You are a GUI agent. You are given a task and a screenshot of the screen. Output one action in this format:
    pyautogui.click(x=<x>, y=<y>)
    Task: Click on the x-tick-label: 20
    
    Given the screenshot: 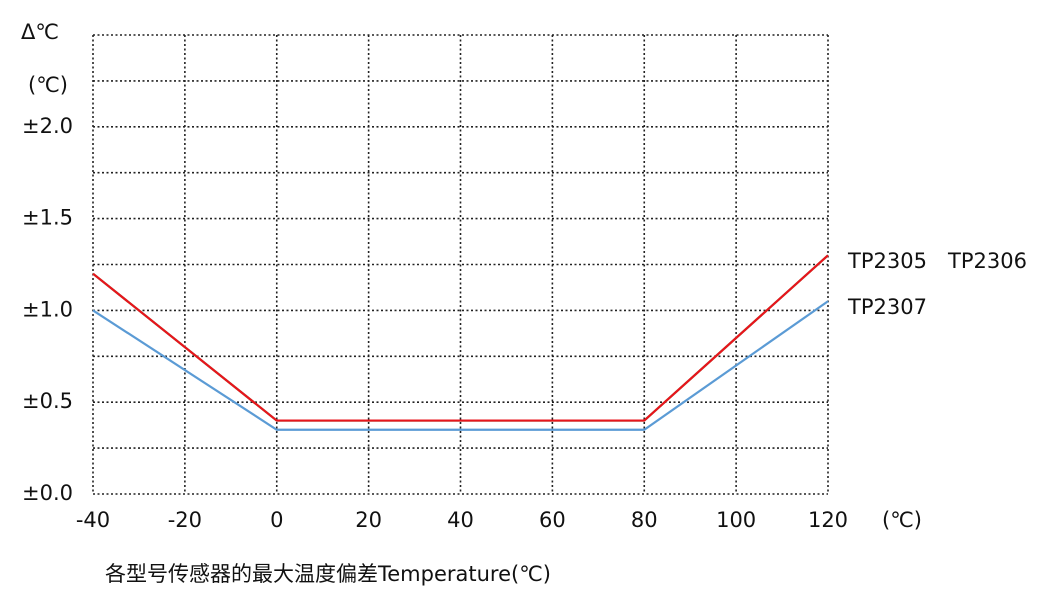 What is the action you would take?
    pyautogui.click(x=368, y=520)
    